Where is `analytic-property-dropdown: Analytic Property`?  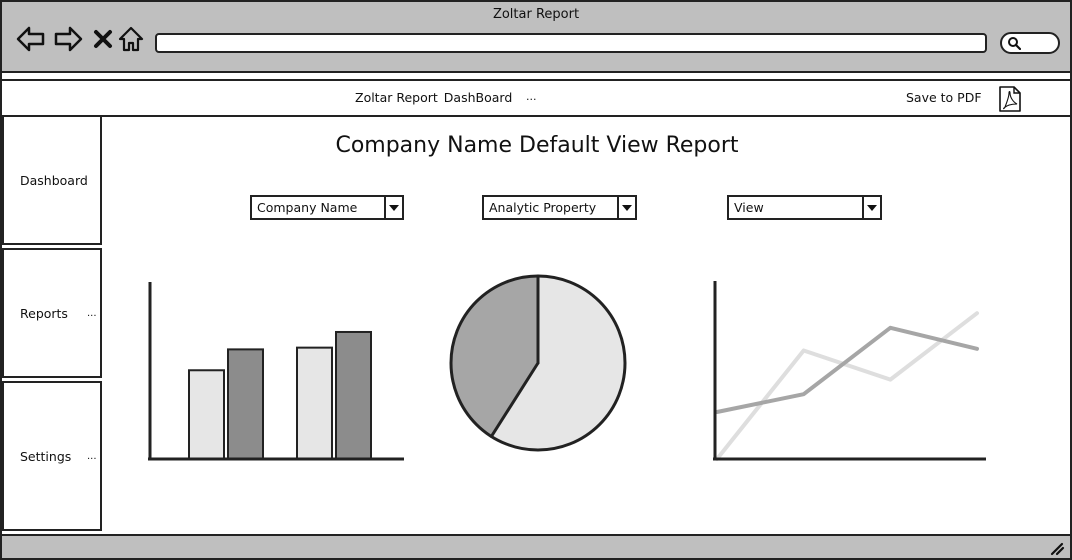 analytic-property-dropdown: Analytic Property is located at coordinates (559, 207).